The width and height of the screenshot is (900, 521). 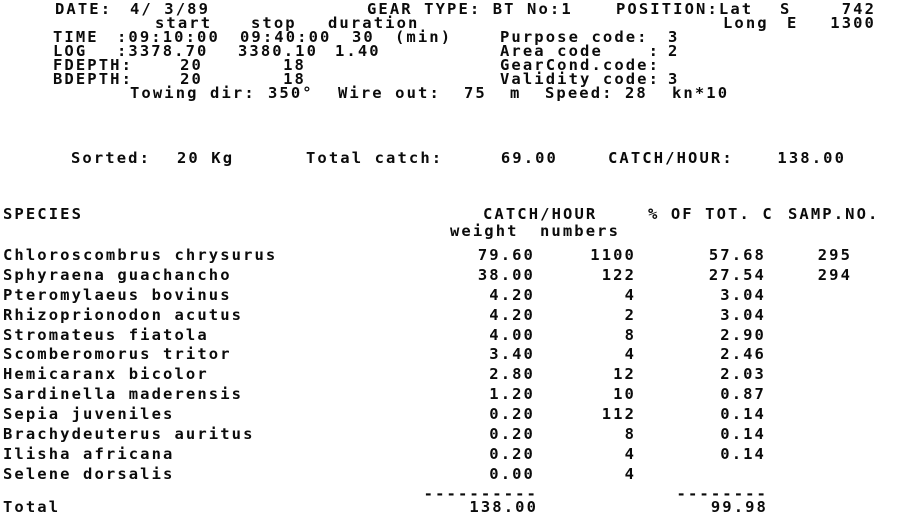 I want to click on table-header-pct-tot: % OF TOT. C, so click(x=711, y=214).